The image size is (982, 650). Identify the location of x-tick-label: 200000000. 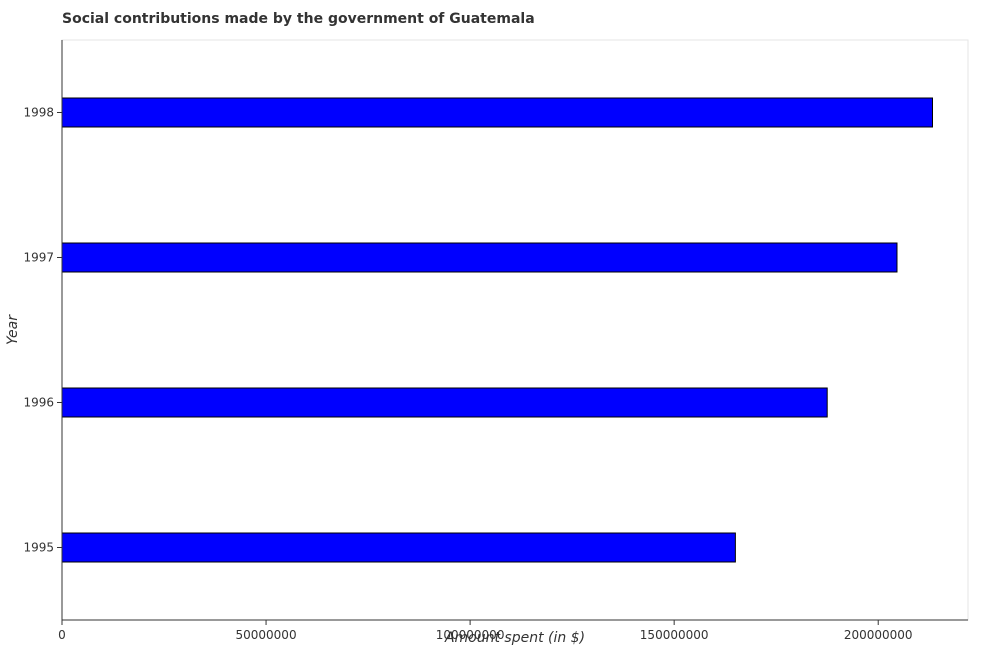
(878, 635).